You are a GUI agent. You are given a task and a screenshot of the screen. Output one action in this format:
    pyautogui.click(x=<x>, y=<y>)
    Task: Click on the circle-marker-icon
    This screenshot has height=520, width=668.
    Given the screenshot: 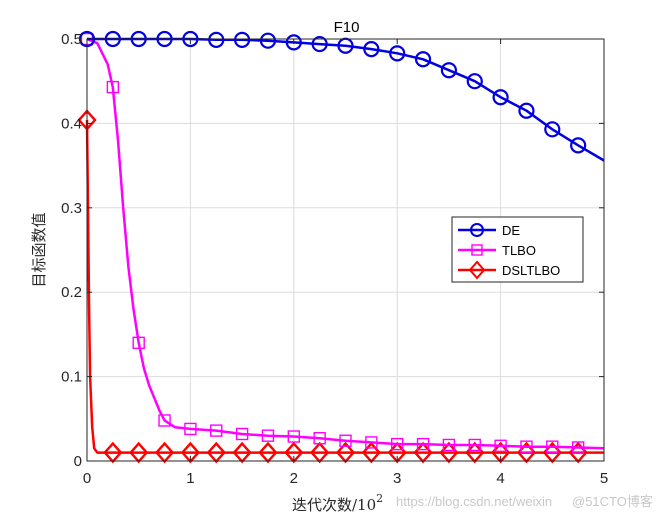 What is the action you would take?
    pyautogui.click(x=477, y=230)
    